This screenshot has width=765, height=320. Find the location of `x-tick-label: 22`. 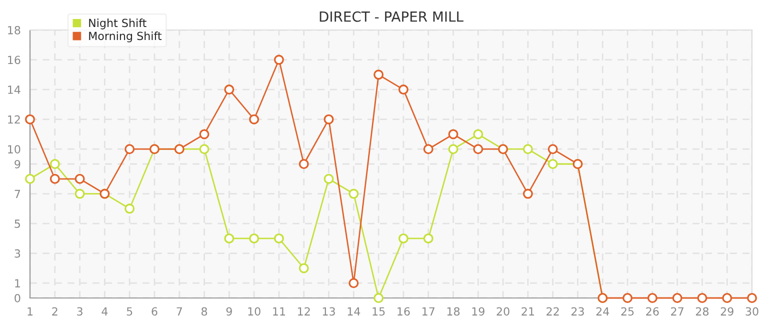

x-tick-label: 22 is located at coordinates (552, 311).